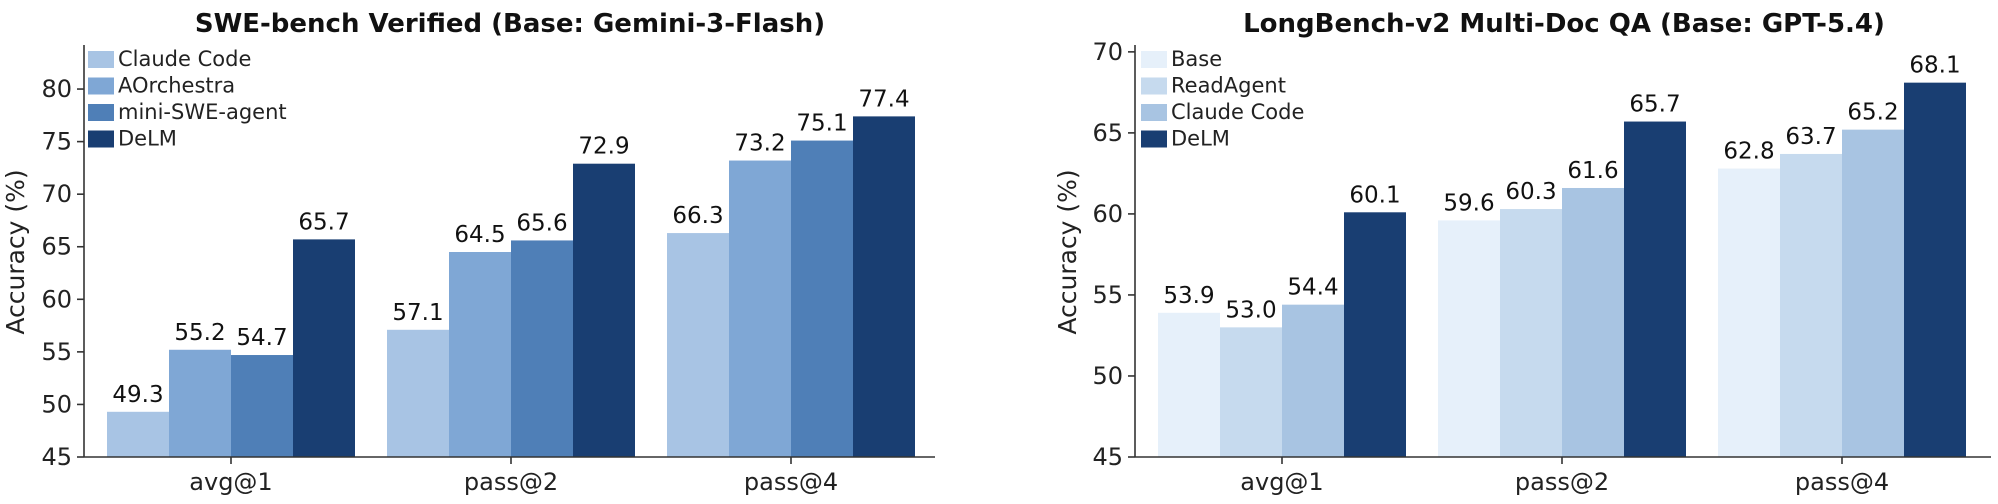 The height and width of the screenshot is (504, 1998). Describe the element at coordinates (1592, 171) in the screenshot. I see `data-label: 61.6` at that location.